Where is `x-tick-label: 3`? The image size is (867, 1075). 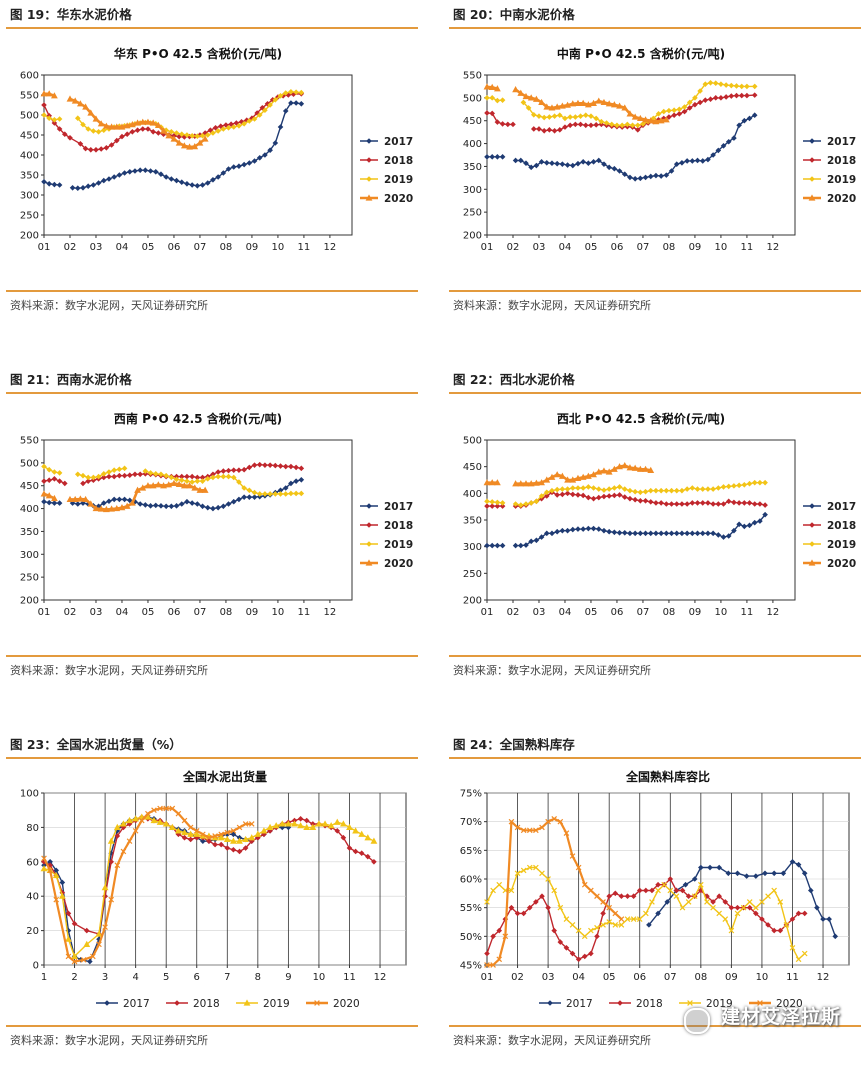 x-tick-label: 3 is located at coordinates (105, 977).